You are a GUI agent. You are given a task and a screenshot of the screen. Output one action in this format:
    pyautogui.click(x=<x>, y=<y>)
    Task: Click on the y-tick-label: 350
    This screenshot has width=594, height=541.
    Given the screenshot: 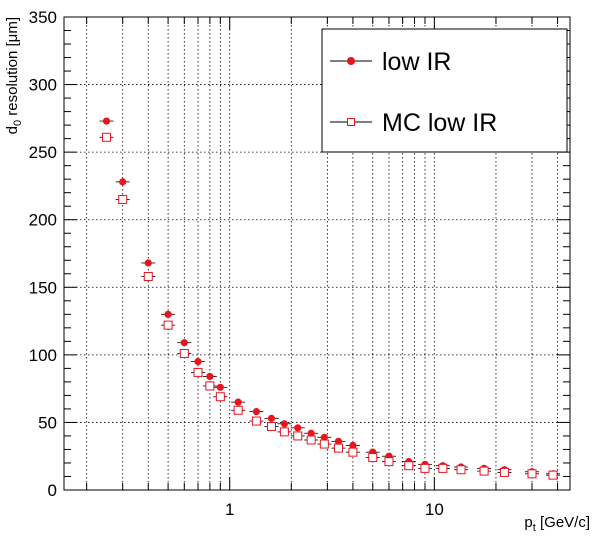 What is the action you would take?
    pyautogui.click(x=43, y=17)
    